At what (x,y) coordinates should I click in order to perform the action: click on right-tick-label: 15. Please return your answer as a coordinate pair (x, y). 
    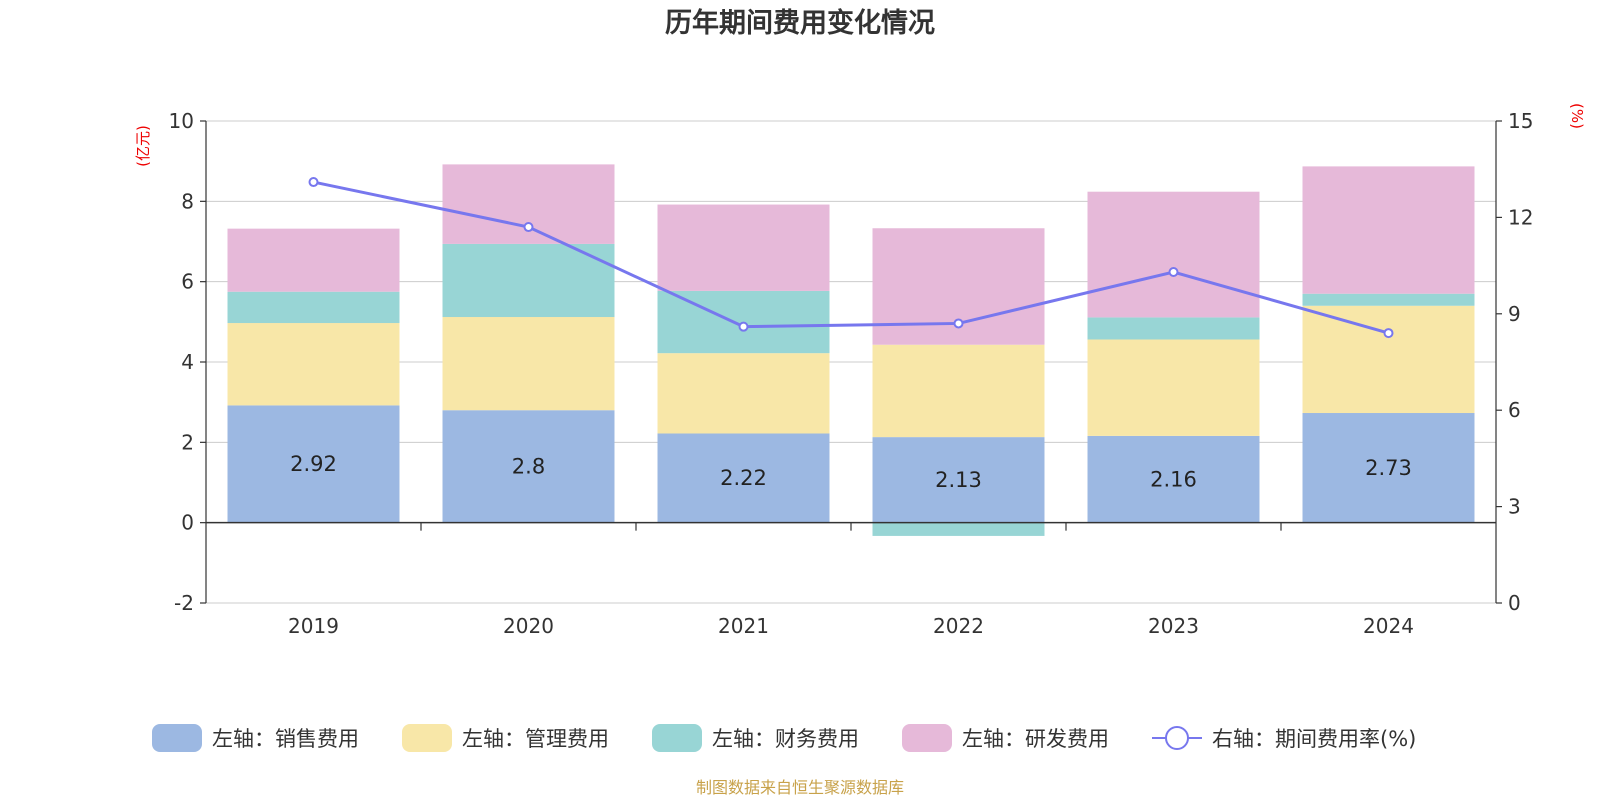
    Looking at the image, I should click on (1520, 121).